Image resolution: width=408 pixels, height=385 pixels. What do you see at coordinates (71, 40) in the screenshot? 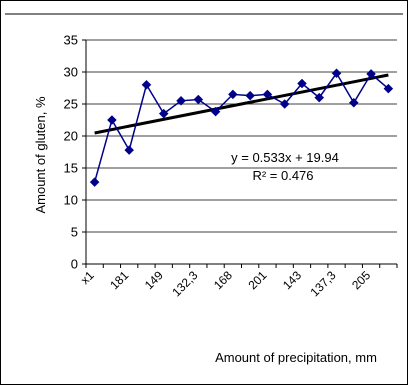
I see `y-tick-label: 35` at bounding box center [71, 40].